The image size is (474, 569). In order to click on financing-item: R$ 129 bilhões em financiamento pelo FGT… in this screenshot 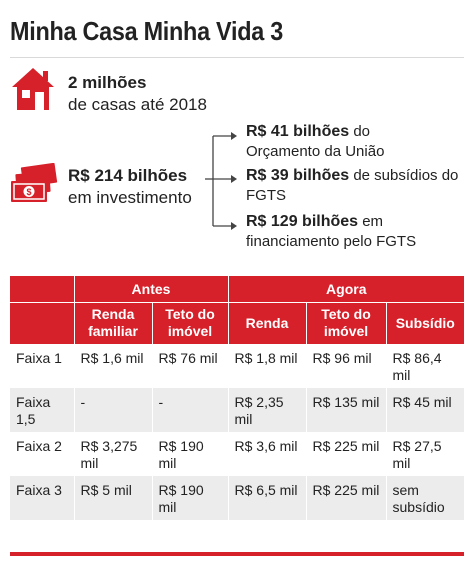, I will do `click(331, 232)`.